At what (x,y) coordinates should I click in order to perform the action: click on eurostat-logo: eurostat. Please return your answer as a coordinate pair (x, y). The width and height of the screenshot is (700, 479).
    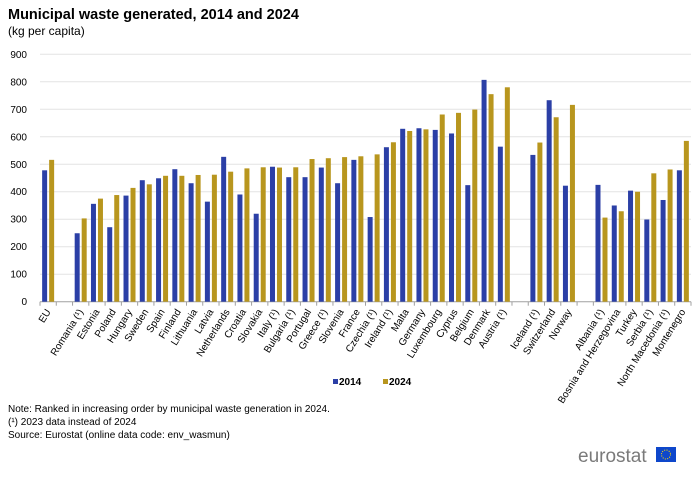
    Looking at the image, I should click on (627, 456).